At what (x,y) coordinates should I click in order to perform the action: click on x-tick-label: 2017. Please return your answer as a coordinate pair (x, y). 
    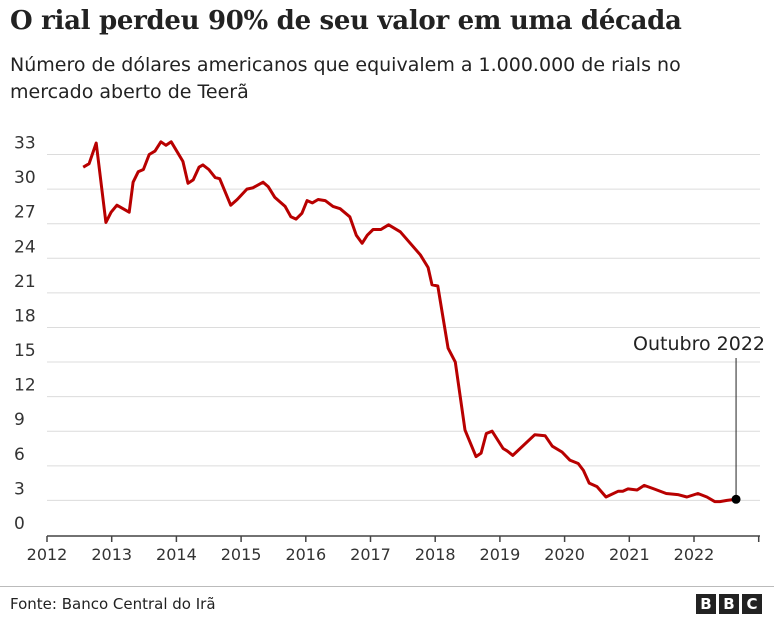
    Looking at the image, I should click on (370, 554).